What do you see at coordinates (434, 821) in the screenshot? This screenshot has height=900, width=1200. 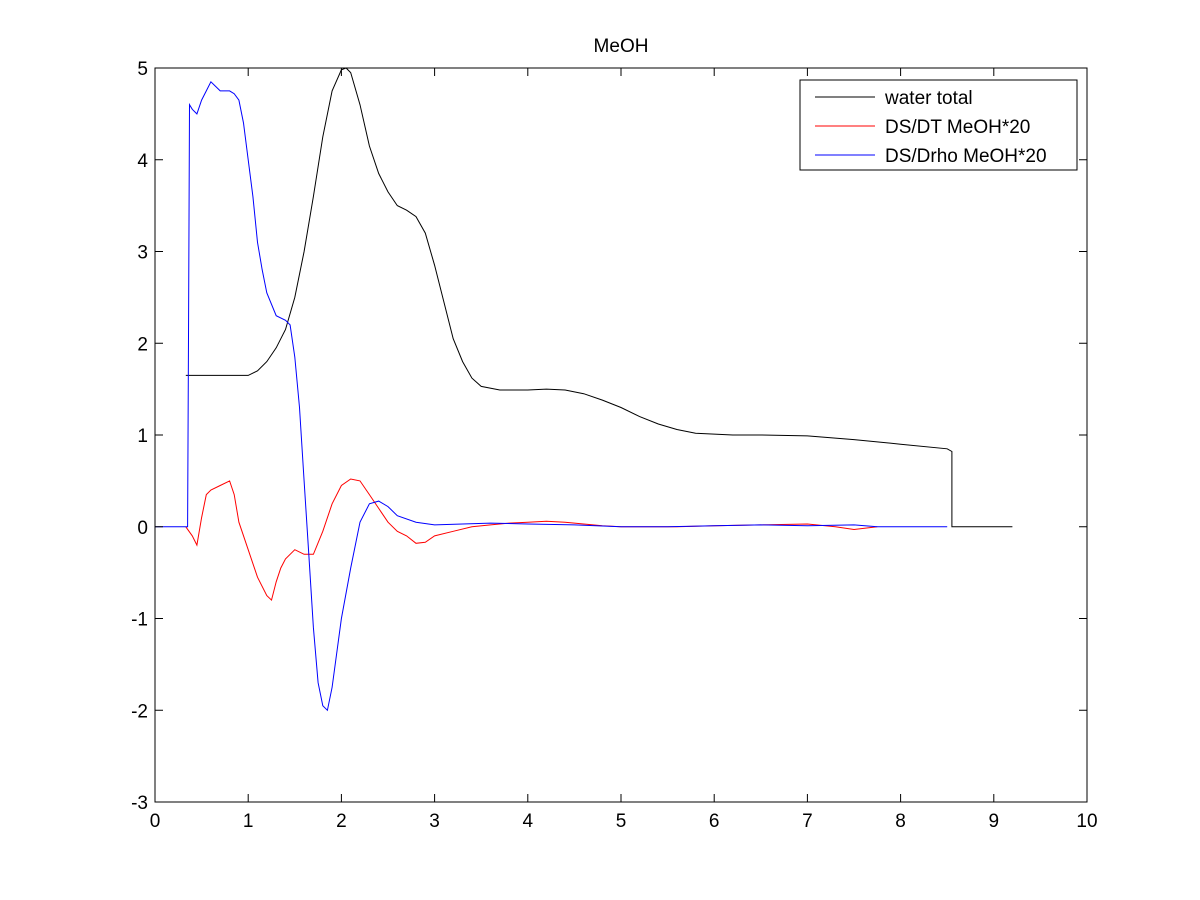 I see `x-tick-label: 3` at bounding box center [434, 821].